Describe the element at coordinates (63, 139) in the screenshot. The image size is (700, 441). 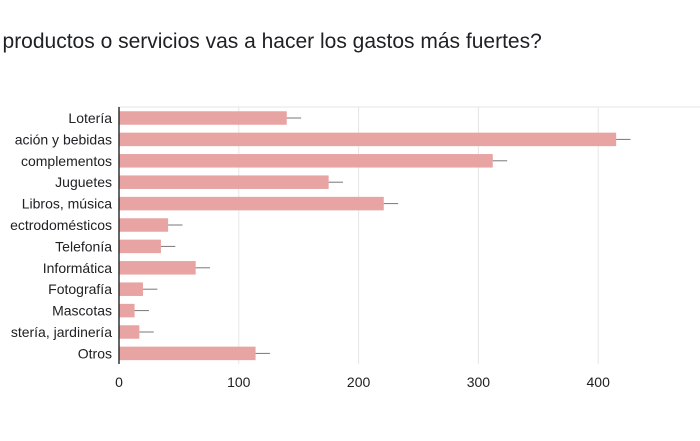
I see `category-label: ación y bebidas` at that location.